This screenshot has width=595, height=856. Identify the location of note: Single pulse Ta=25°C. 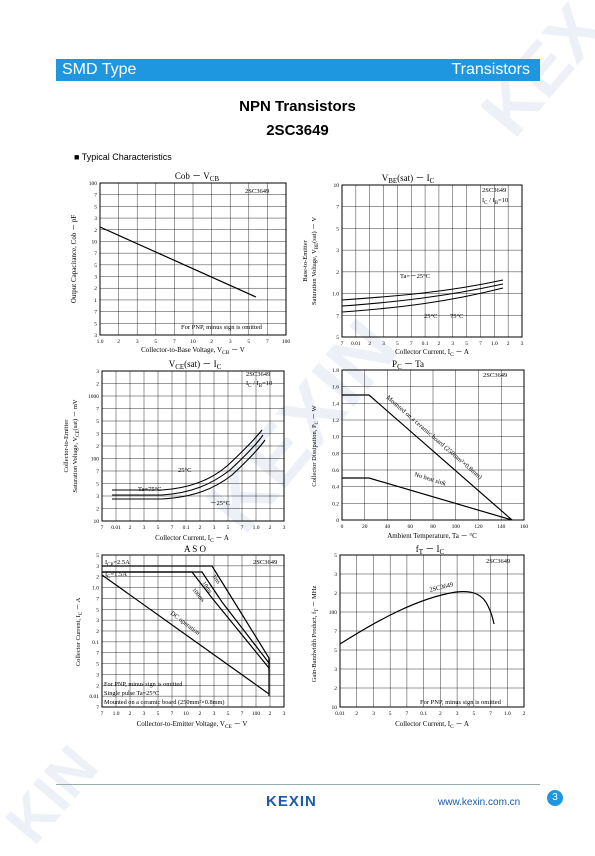
(131, 693).